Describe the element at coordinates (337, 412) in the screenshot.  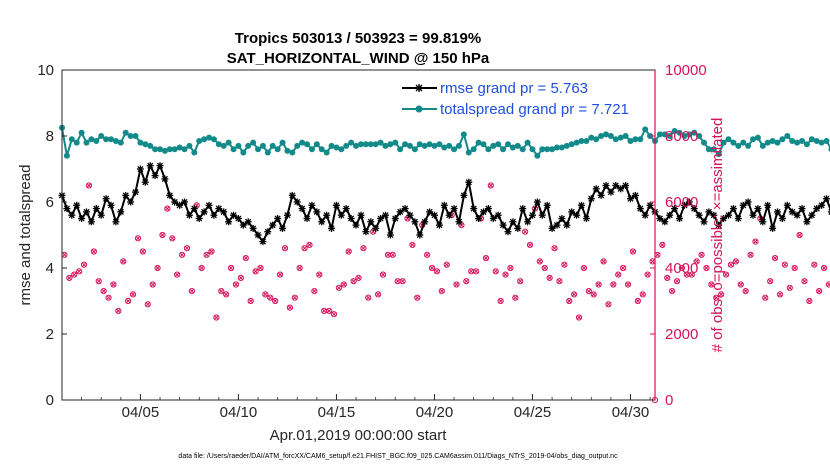
I see `x-tick-label: 04/15` at that location.